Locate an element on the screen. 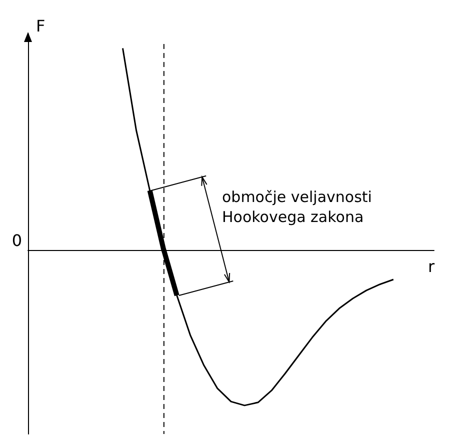 The image size is (457, 446). x-axis-title: r is located at coordinates (431, 266).